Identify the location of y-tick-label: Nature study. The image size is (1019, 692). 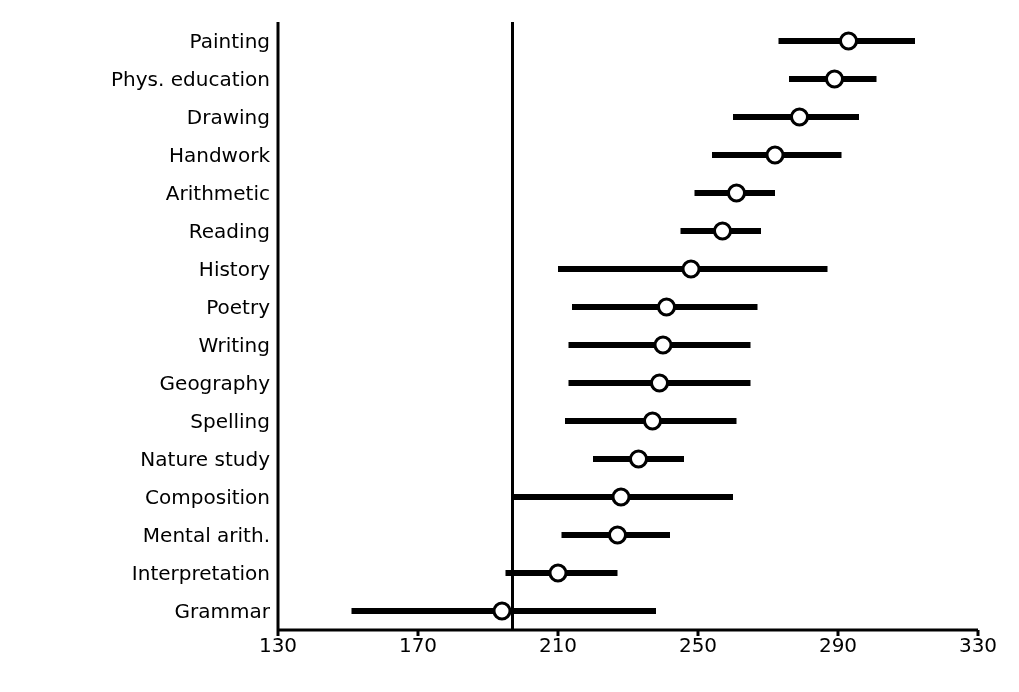
(205, 459).